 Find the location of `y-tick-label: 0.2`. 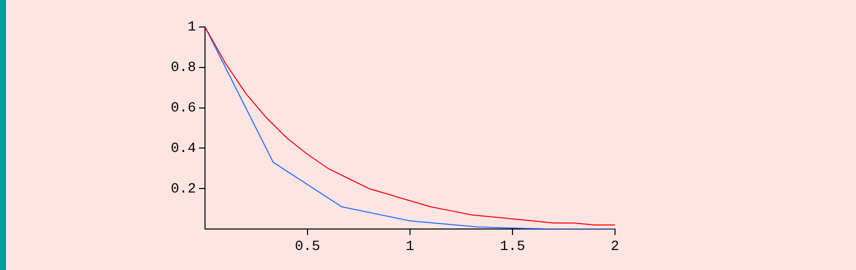

y-tick-label: 0.2 is located at coordinates (183, 189).